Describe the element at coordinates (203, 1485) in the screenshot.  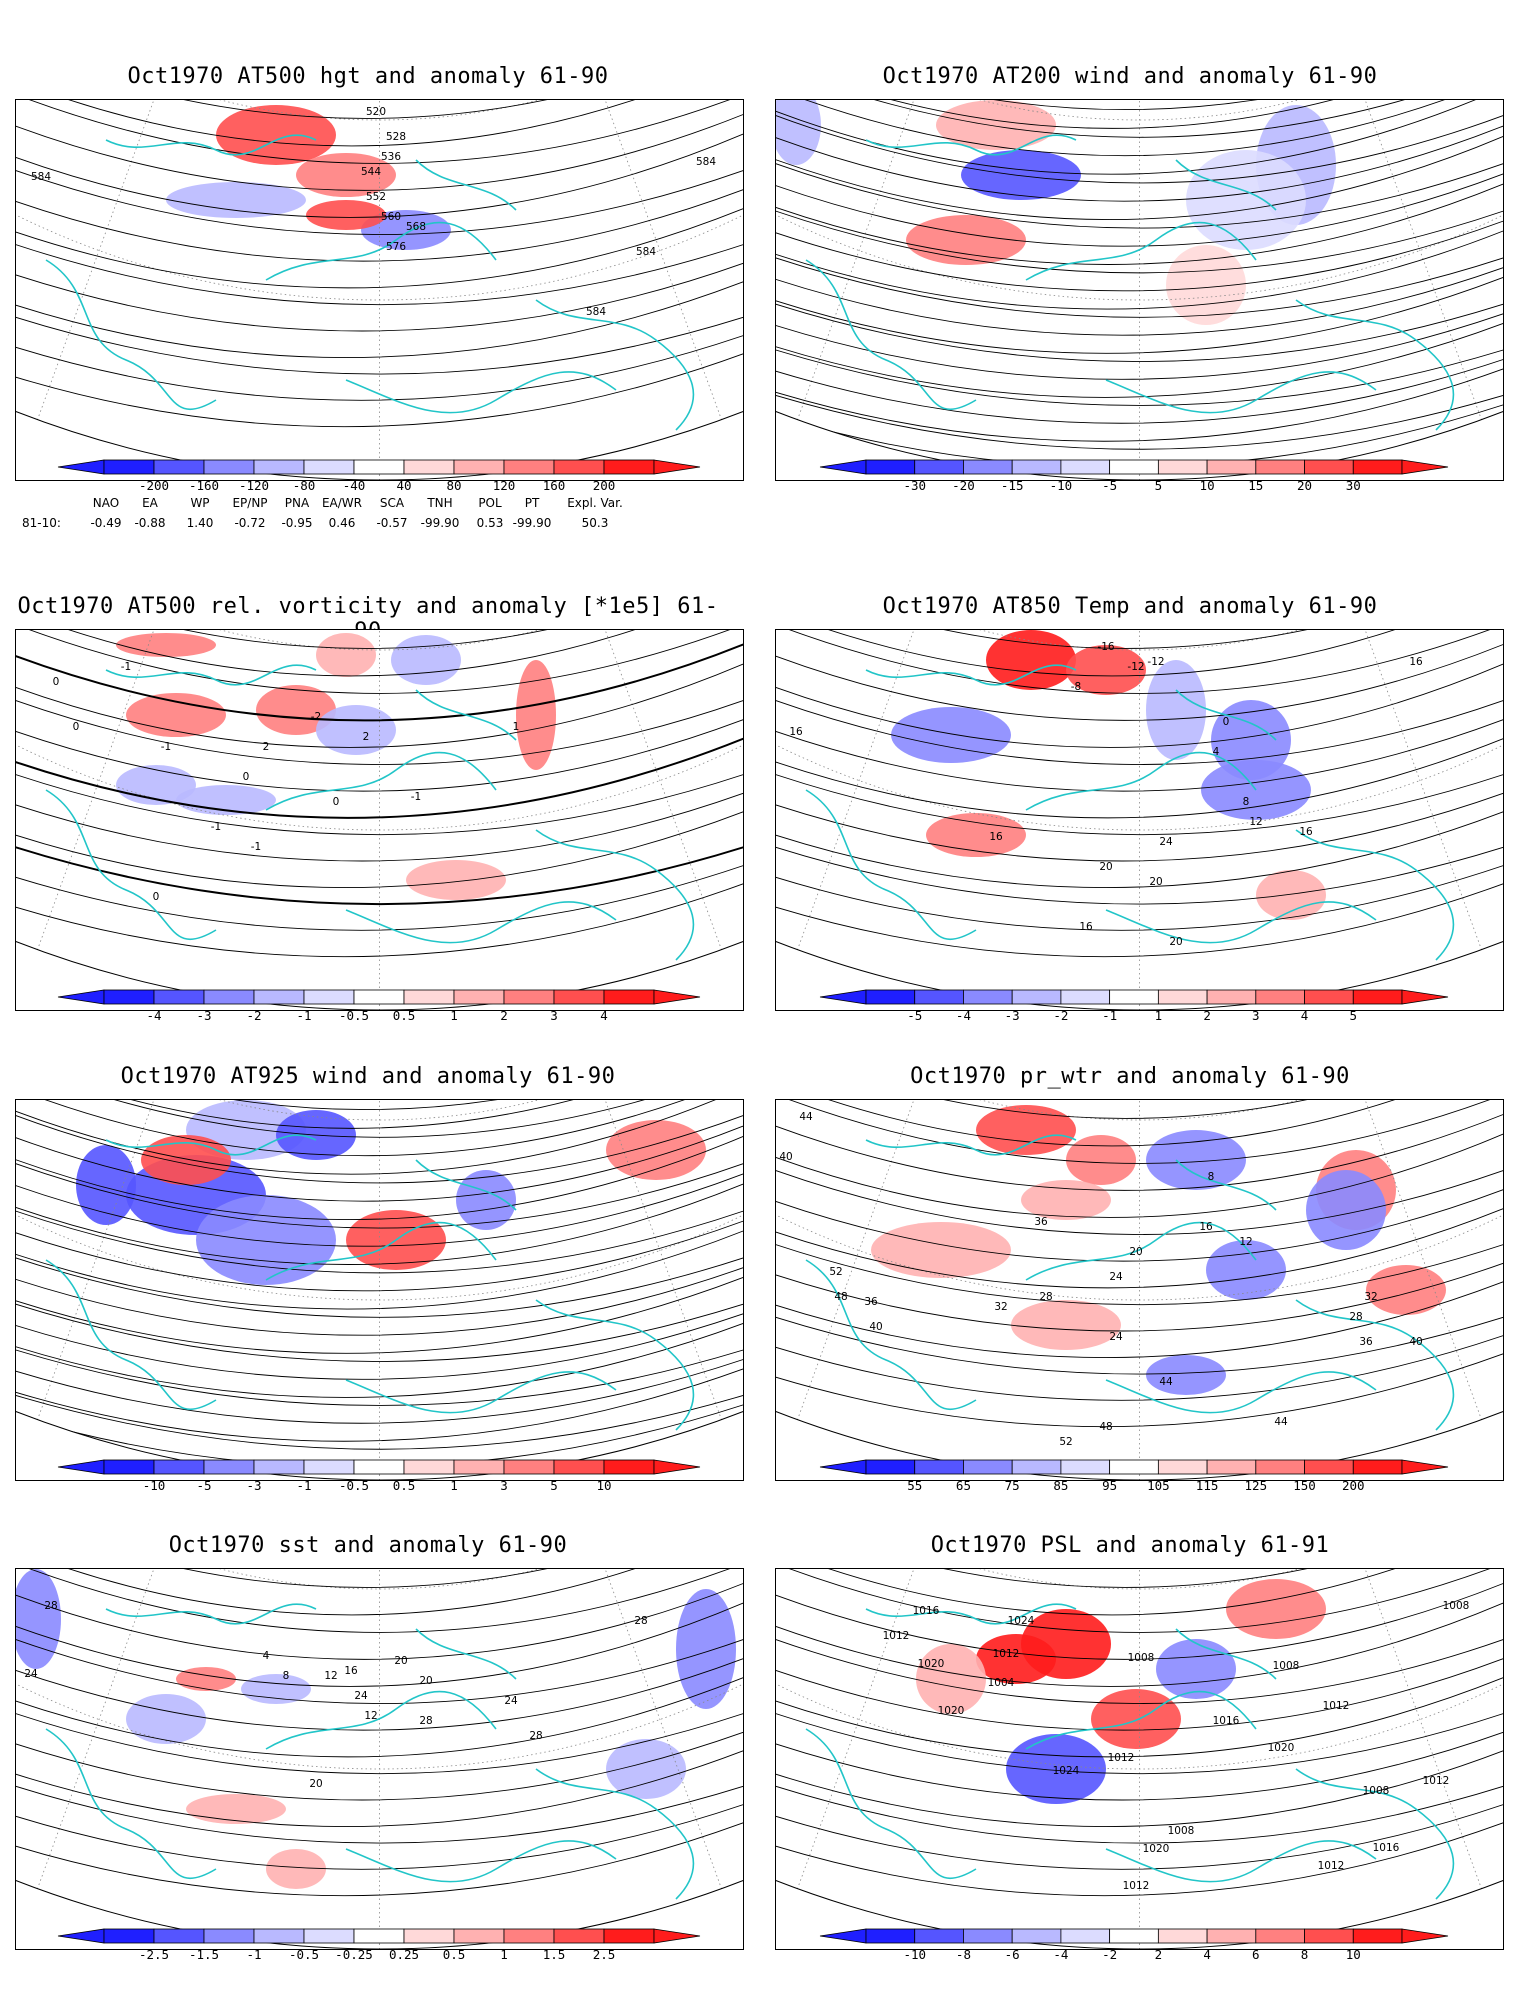
I see `colorbar-tick-label: -5` at that location.